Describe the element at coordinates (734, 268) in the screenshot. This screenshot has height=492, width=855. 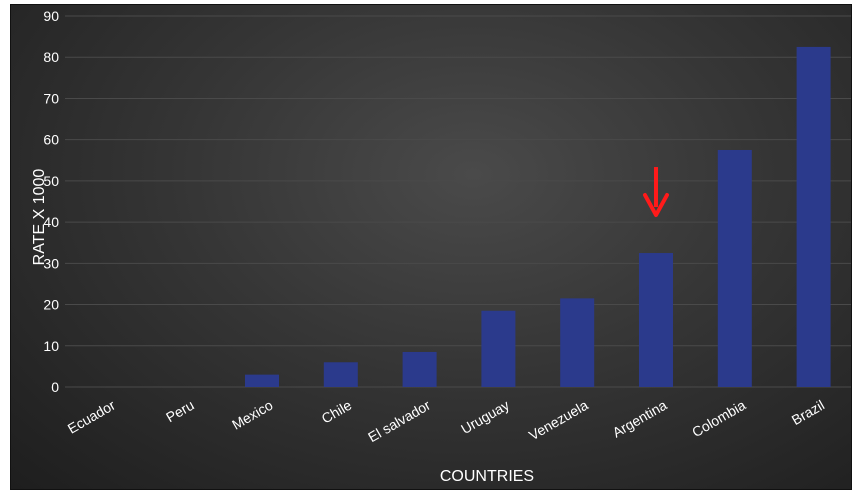
I see `bar-colombia` at that location.